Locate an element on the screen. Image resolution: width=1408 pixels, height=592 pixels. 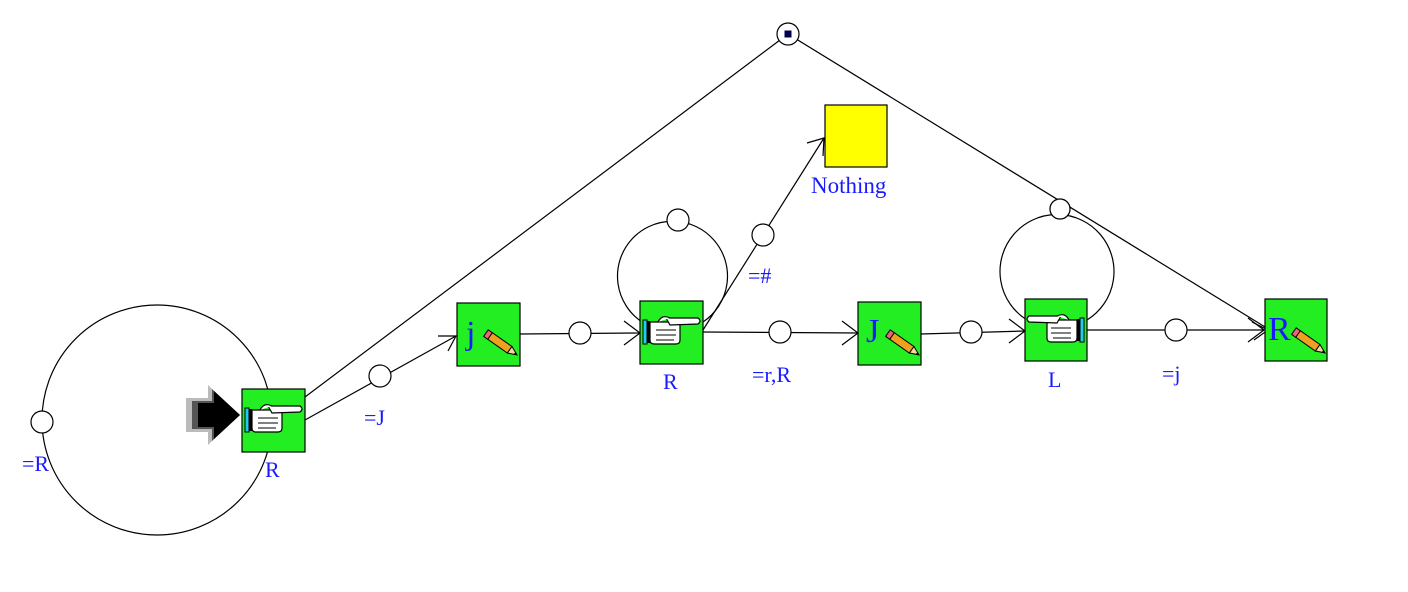
node-move-r-start: R is located at coordinates (273, 435).